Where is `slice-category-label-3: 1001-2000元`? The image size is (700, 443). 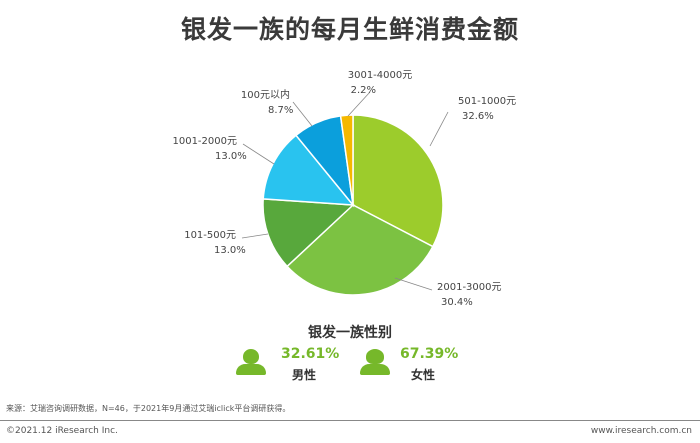 slice-category-label-3: 1001-2000元 is located at coordinates (204, 141).